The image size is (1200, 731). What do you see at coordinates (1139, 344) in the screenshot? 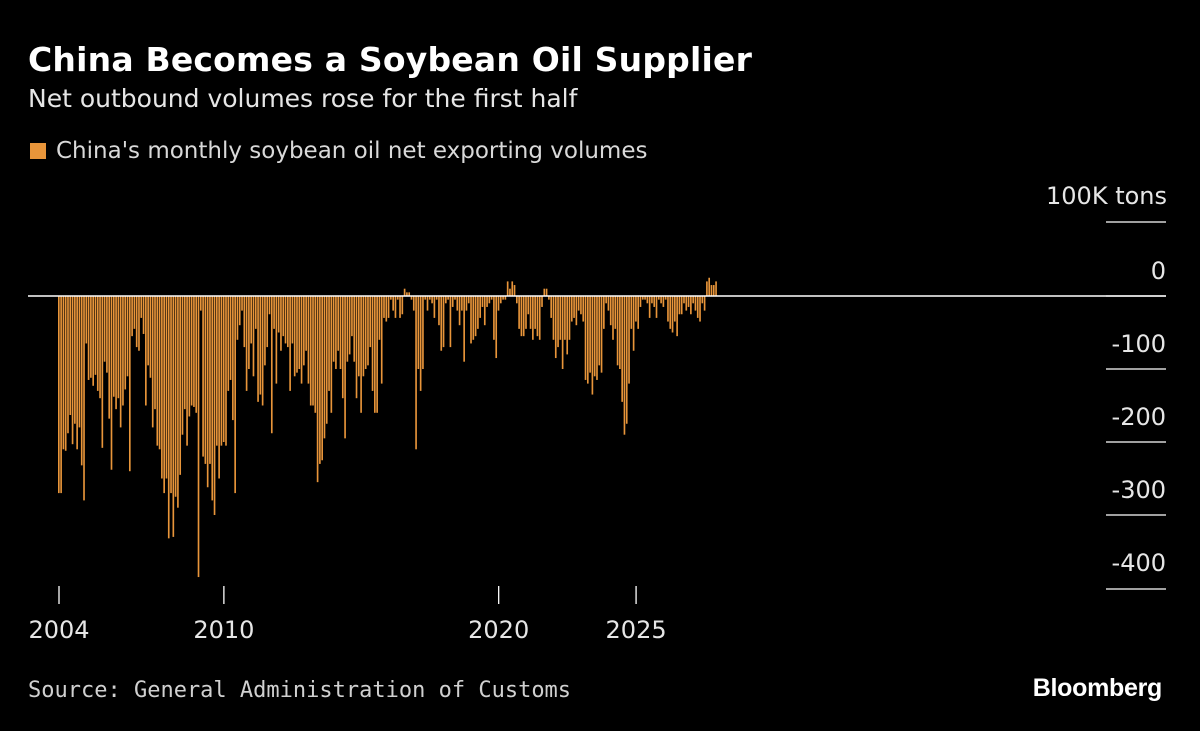
I see `y-tick-label--100: -100` at bounding box center [1139, 344].